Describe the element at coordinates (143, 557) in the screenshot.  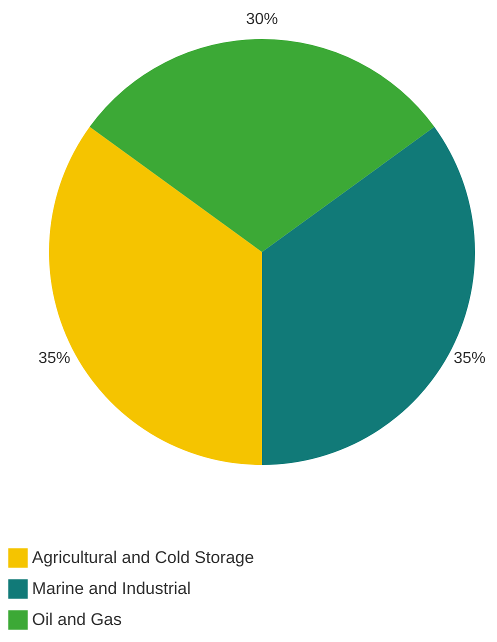
I see `legend-label: Agricultural and Cold Storage` at that location.